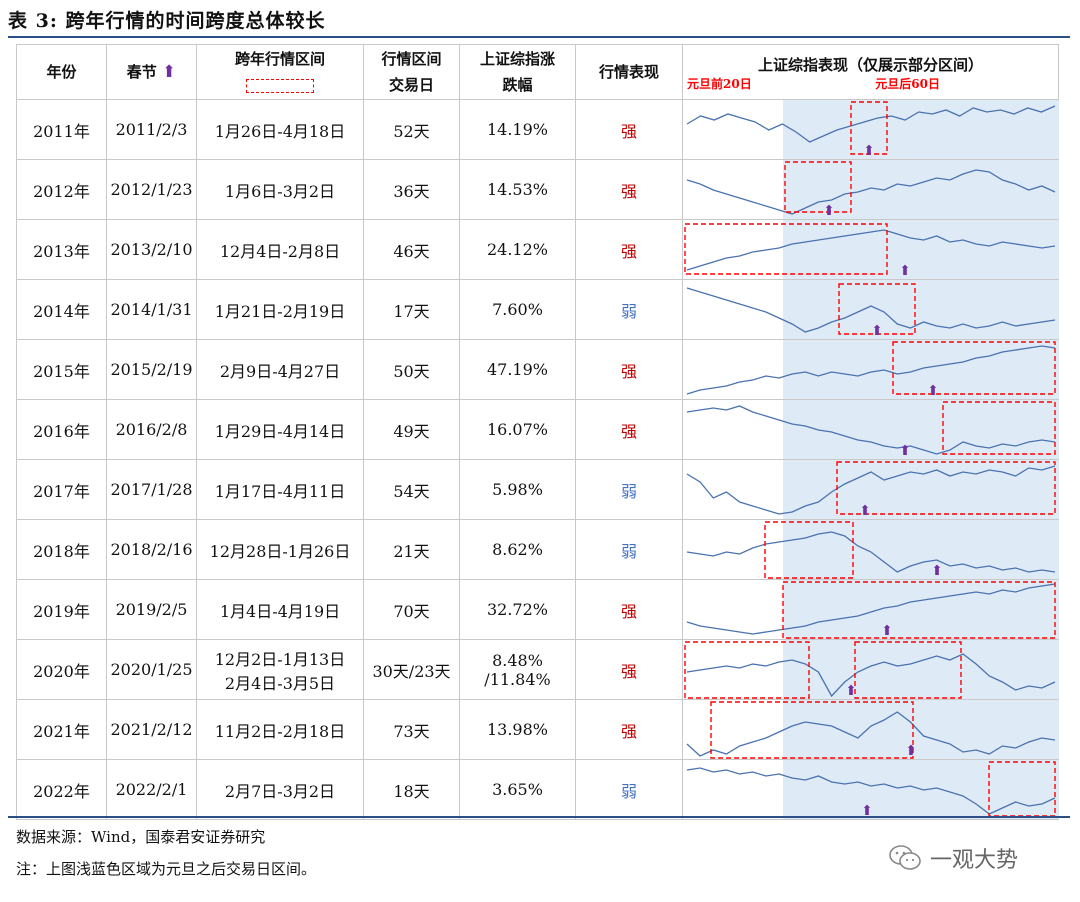  I want to click on cell-spring: 2019/2/5, so click(151, 609).